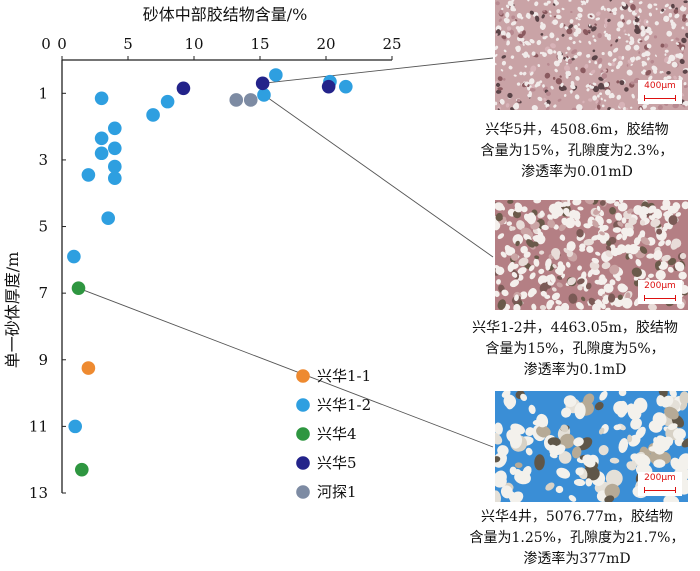 The height and width of the screenshot is (571, 700). I want to click on x-tick-label: 10, so click(193, 44).